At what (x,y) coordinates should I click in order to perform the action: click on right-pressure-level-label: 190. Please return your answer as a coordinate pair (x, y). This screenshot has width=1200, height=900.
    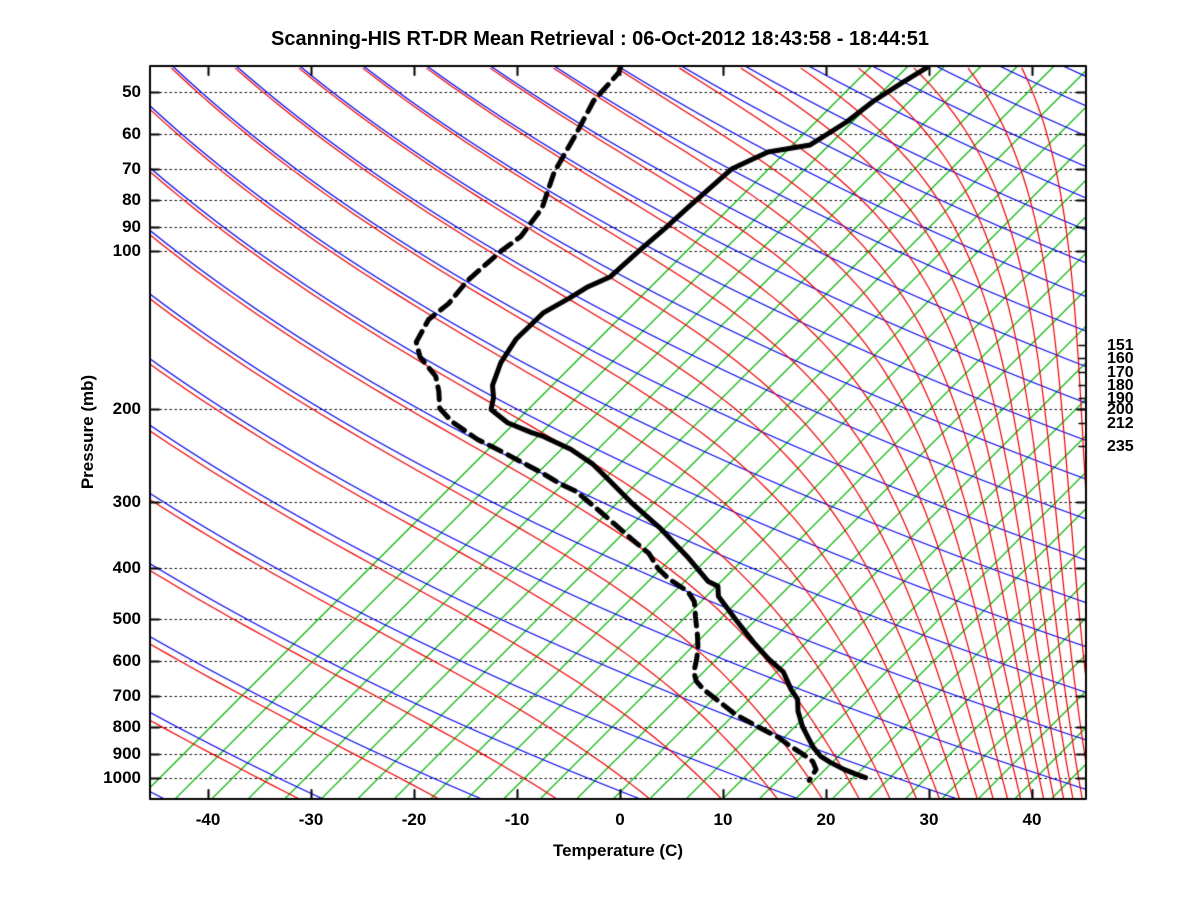
    Looking at the image, I should click on (1120, 398).